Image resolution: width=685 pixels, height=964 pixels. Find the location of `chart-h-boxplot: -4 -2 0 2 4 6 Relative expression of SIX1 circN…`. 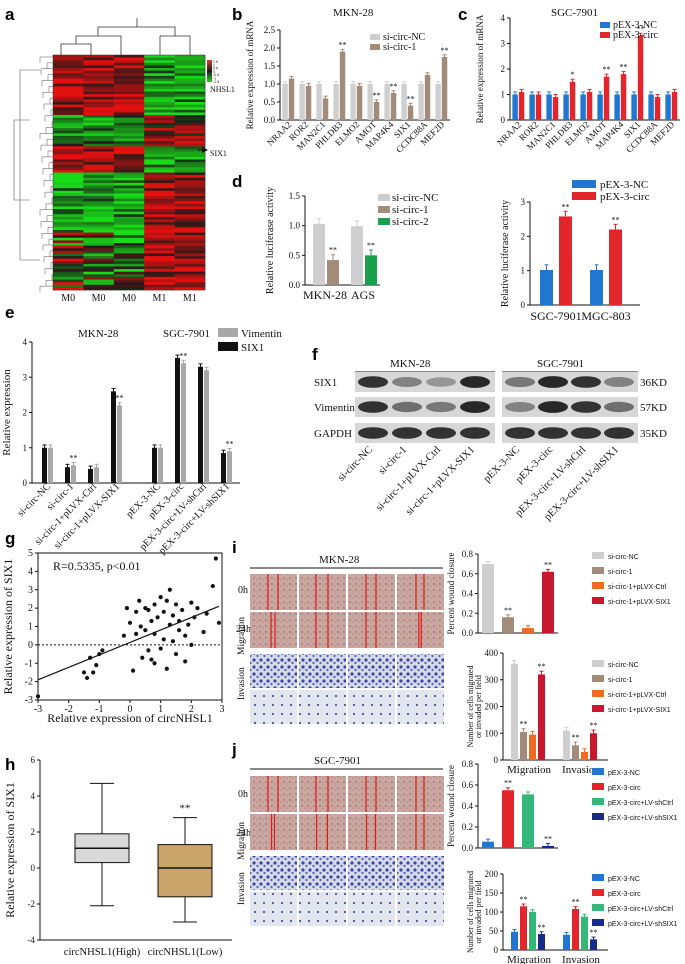

chart-h-boxplot: -4 -2 0 2 4 6 Relative expression of SIX1 circN… is located at coordinates (117, 856).